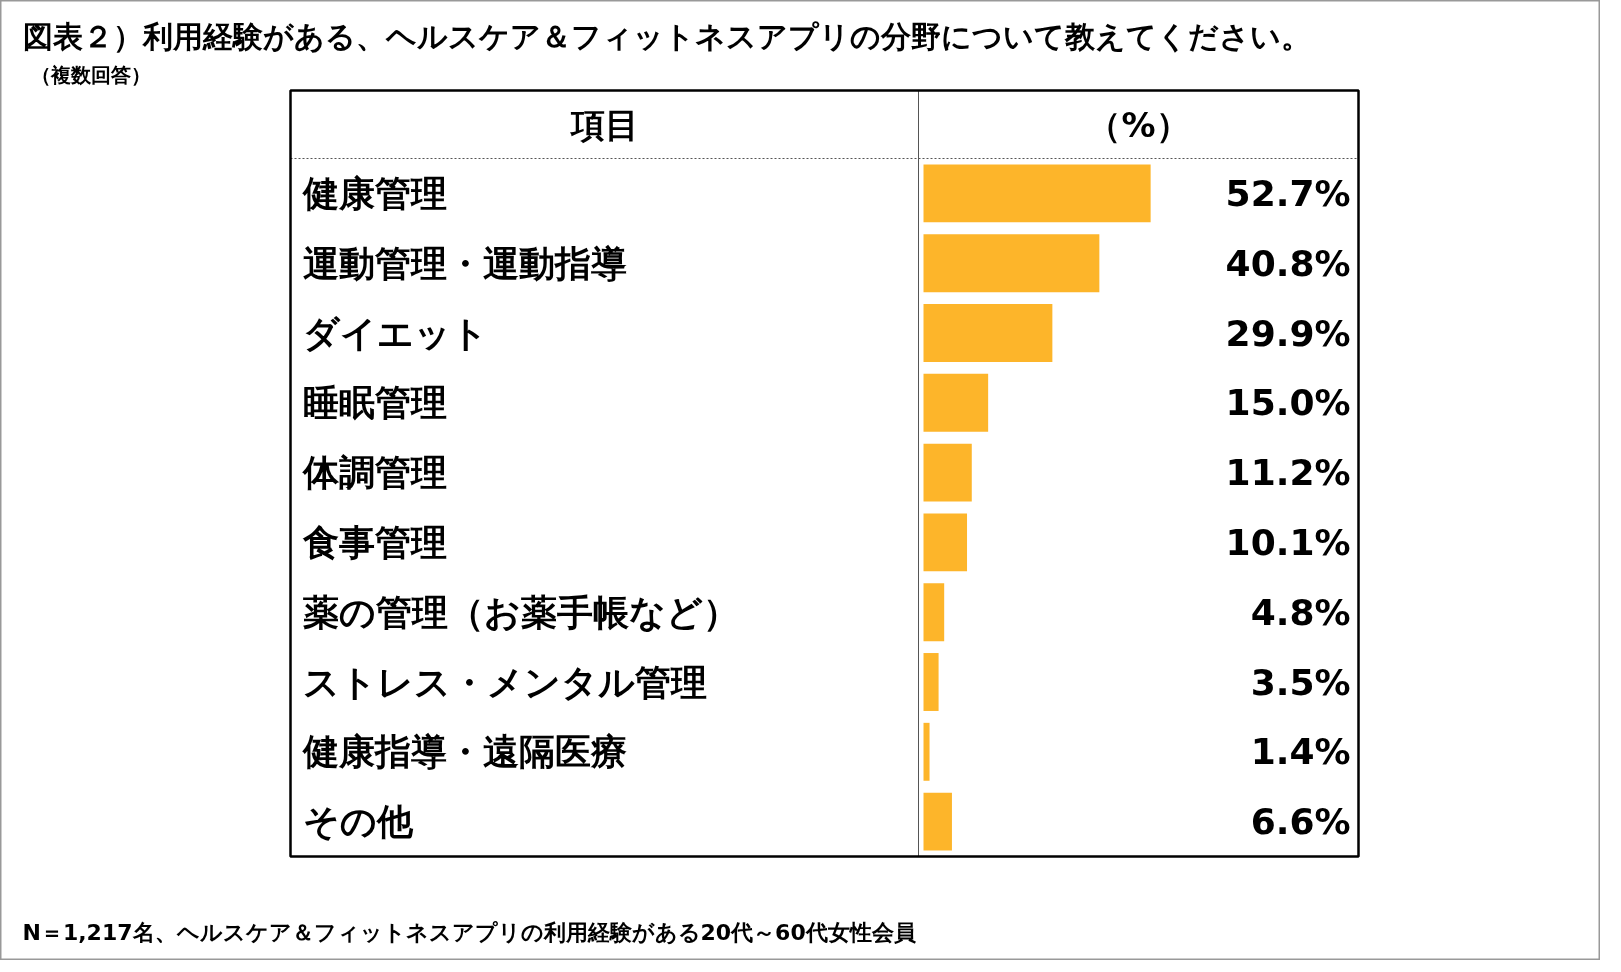  What do you see at coordinates (1288, 542) in the screenshot?
I see `data-label: 10.1%` at bounding box center [1288, 542].